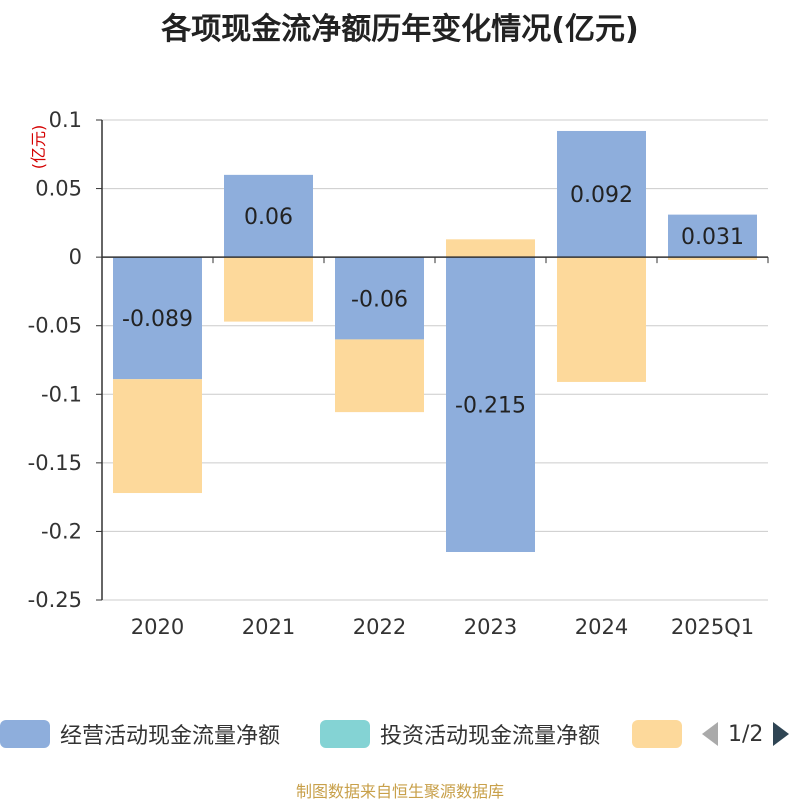  Describe the element at coordinates (345, 734) in the screenshot. I see `legend-swatch-investing` at that location.